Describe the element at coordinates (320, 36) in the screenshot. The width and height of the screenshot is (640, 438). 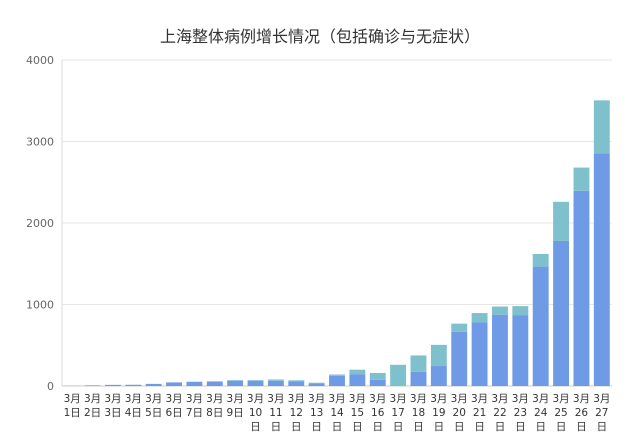
I see `chart-title: 上海整体病例增长情况（包括确诊与无症状）` at that location.